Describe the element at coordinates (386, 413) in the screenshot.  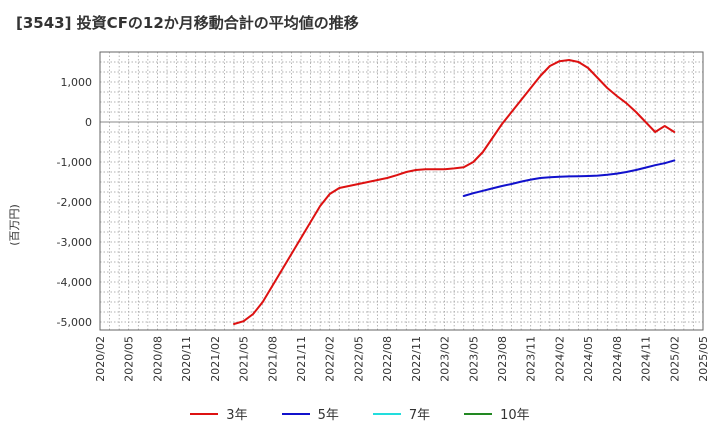
I see `legend-swatch-7y` at that location.